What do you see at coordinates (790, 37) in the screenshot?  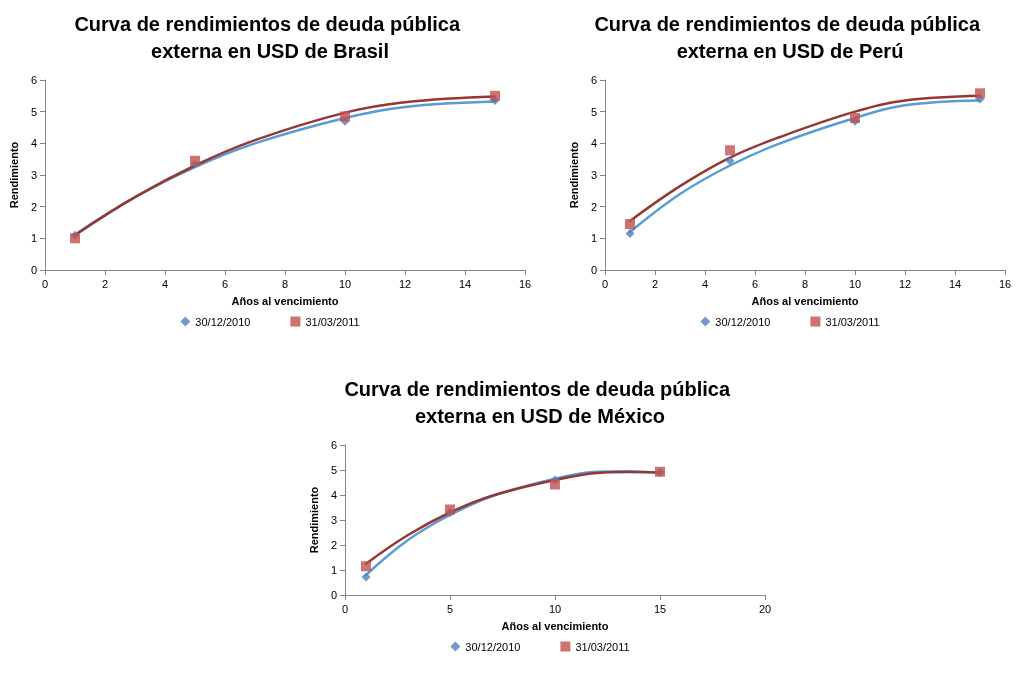 I see `chart-title: Curva de rendimientos de deuda pública externa en USD de Perú` at bounding box center [790, 37].